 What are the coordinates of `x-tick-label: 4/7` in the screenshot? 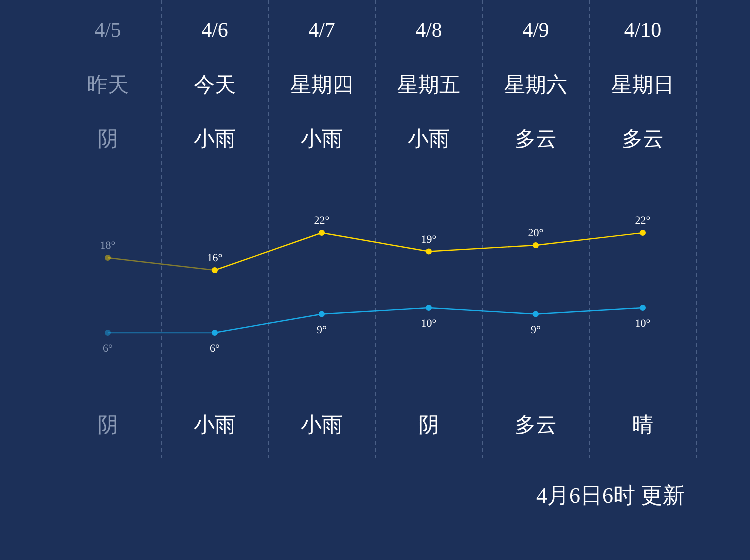 It's located at (322, 30).